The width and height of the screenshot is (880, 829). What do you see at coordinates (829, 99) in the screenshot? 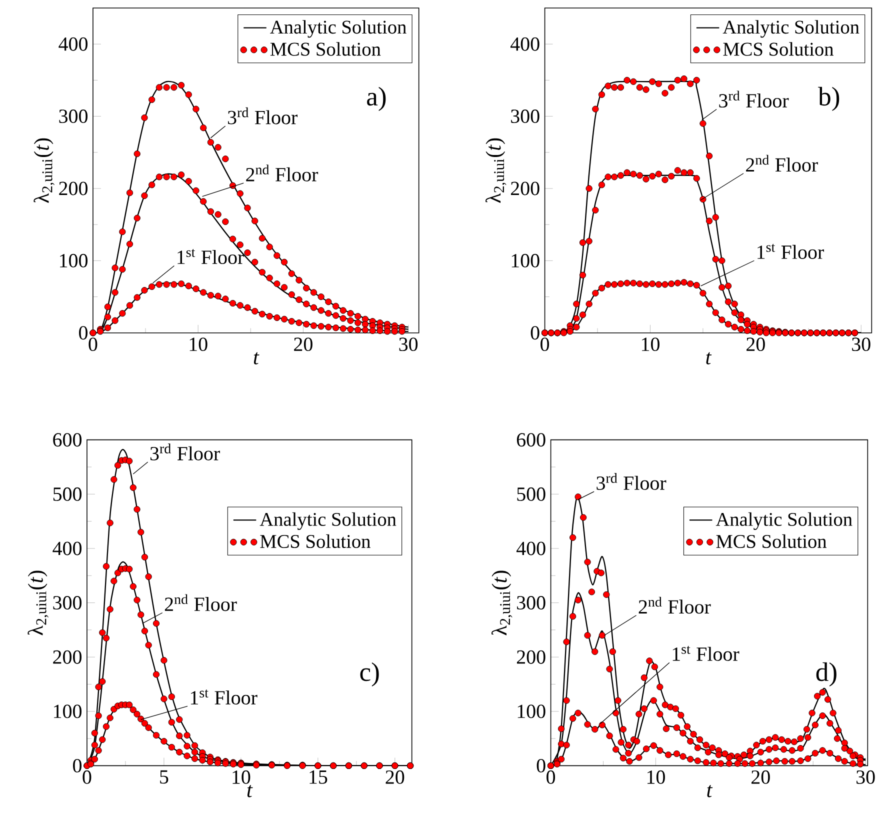
I see `annotation: b)` at bounding box center [829, 99].